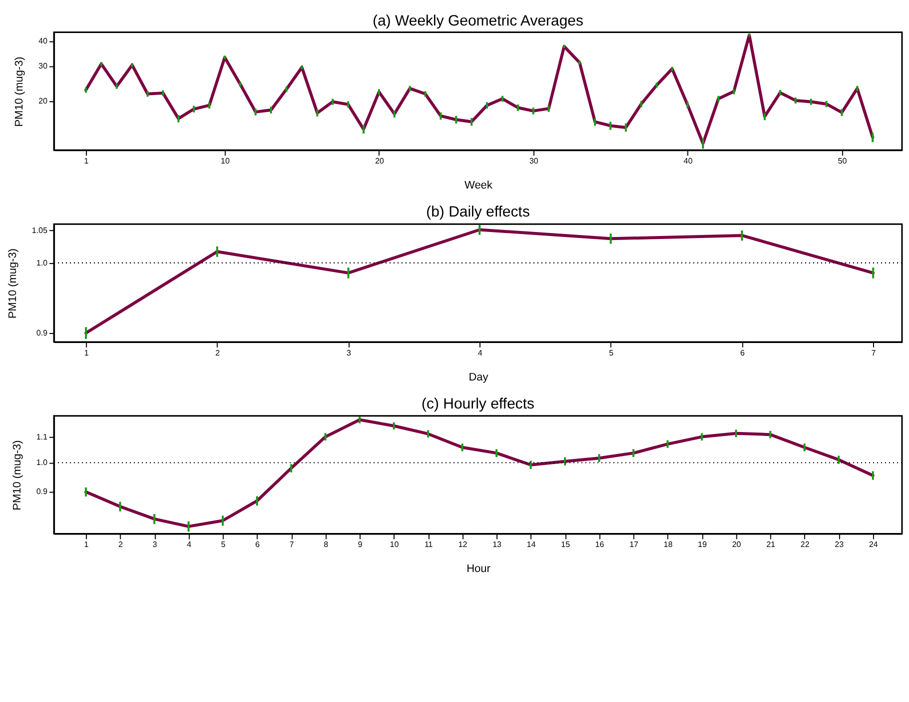 This screenshot has height=702, width=909. Describe the element at coordinates (40, 230) in the screenshot. I see `y-tick-label: 1.05` at that location.